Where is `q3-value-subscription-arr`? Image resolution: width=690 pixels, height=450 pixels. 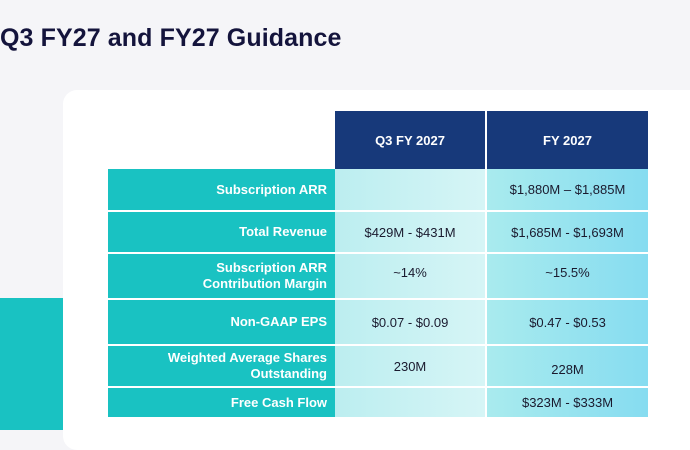
q3-value-subscription-arr is located at coordinates (411, 190).